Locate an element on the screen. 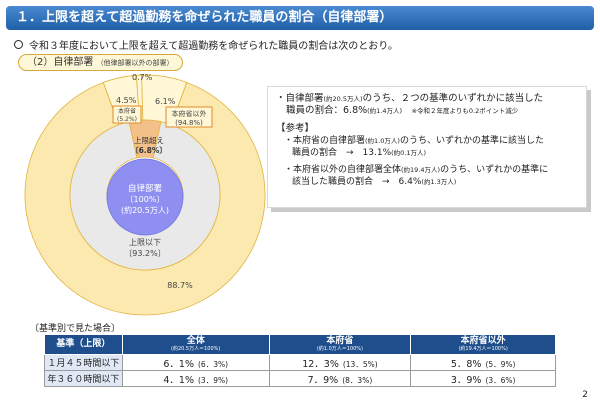 This screenshot has height=414, width=600. row-basis: 年３６０時間以下 is located at coordinates (83, 378).